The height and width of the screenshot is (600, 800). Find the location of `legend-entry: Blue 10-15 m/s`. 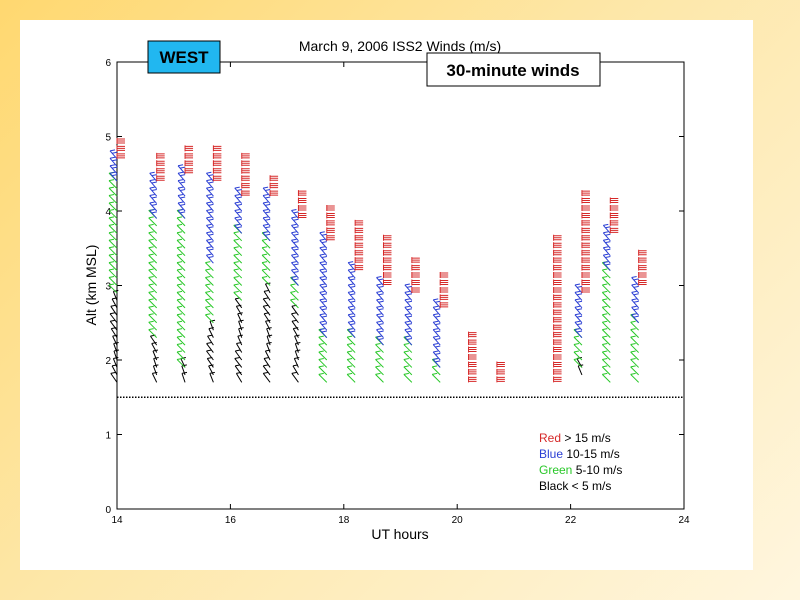

legend-entry: Blue 10-15 m/s is located at coordinates (579, 454).